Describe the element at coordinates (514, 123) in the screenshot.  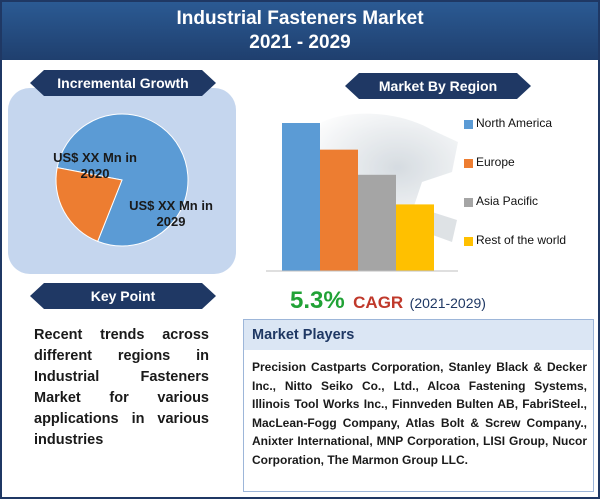
I see `legend-label: North America` at that location.